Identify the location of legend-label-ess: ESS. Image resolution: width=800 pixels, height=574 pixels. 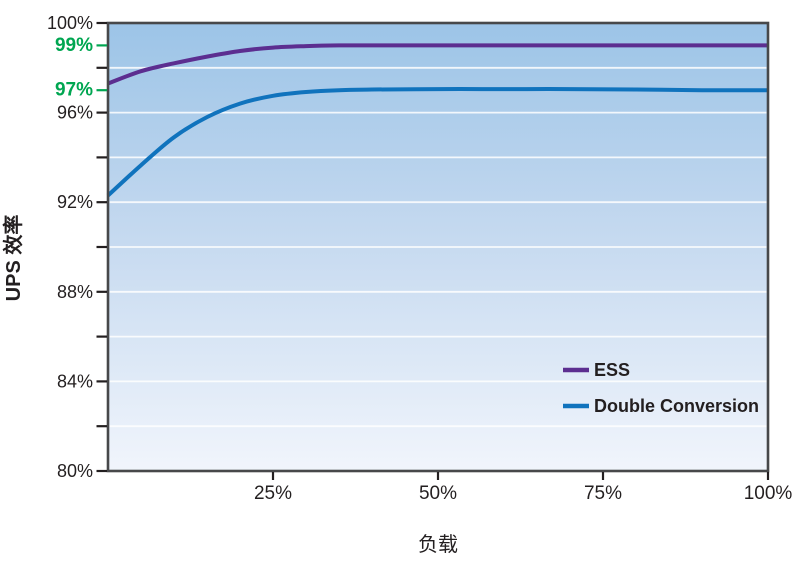
(612, 370).